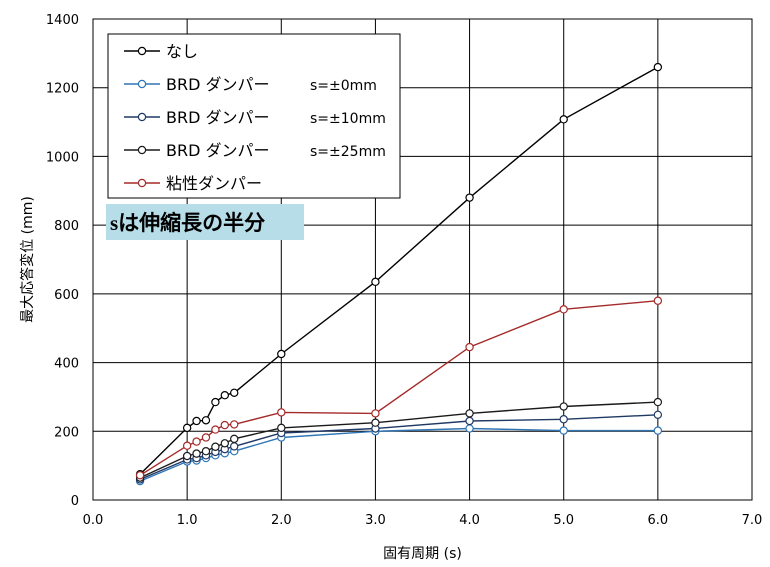  I want to click on annotation: sは伸縮長の半分, so click(205, 222).